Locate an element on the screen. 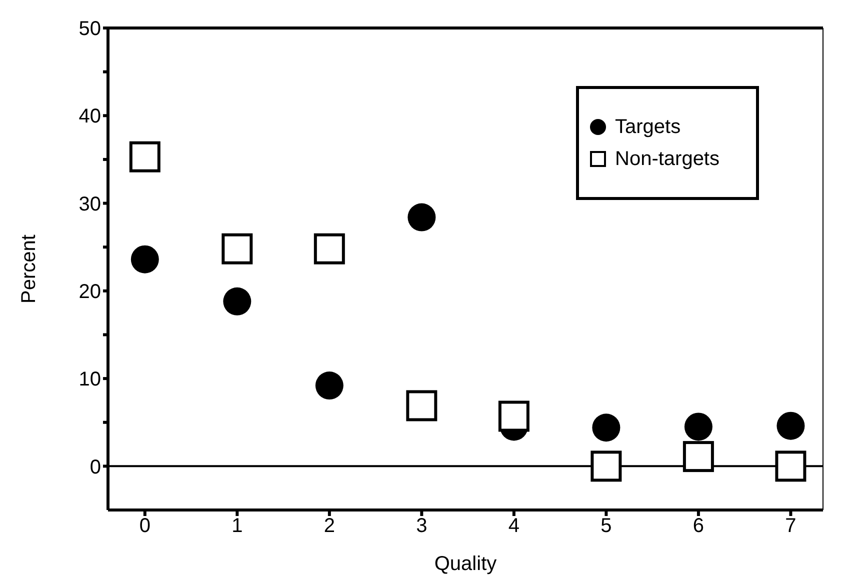 This screenshot has height=588, width=844. x-tick-label: 5 is located at coordinates (606, 526).